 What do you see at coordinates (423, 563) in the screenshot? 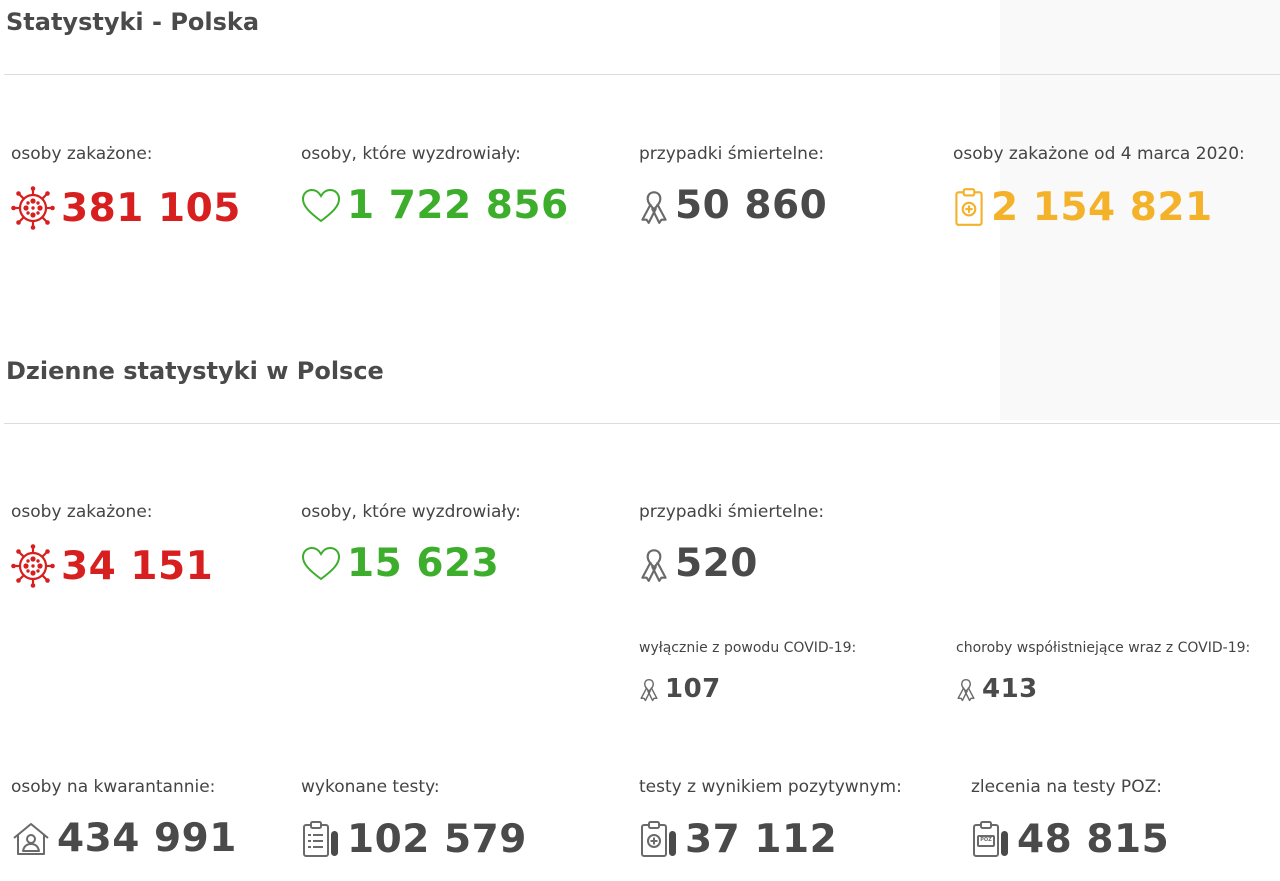
I see `stat-value: 15 623` at bounding box center [423, 563].